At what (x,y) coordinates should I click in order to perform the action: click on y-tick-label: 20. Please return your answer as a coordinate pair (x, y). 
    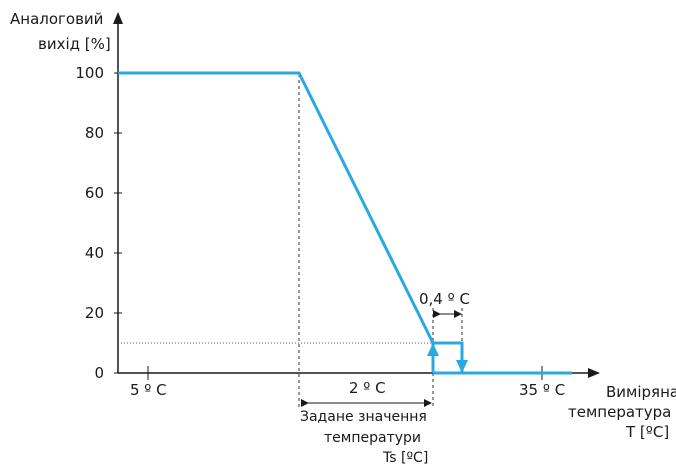
    Looking at the image, I should click on (94, 313).